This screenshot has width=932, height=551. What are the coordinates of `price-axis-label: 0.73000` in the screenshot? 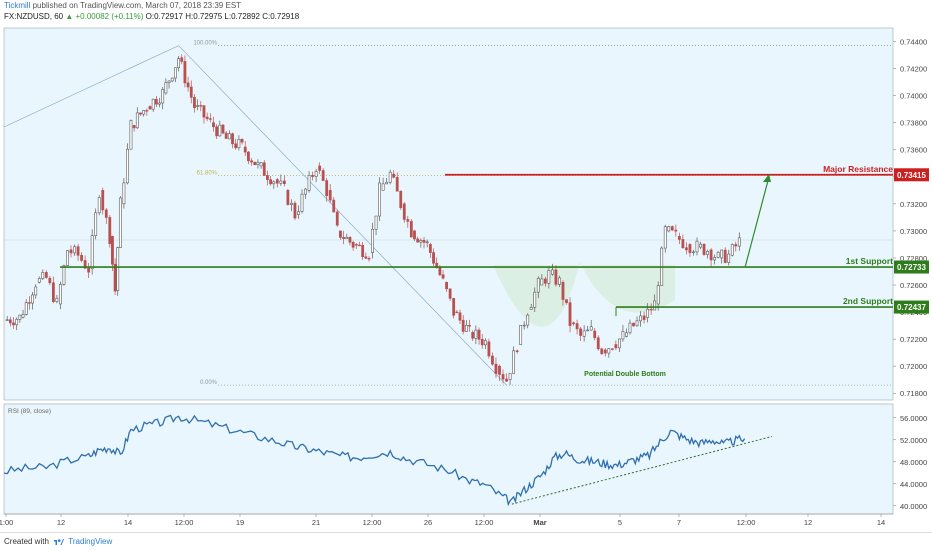 It's located at (913, 231).